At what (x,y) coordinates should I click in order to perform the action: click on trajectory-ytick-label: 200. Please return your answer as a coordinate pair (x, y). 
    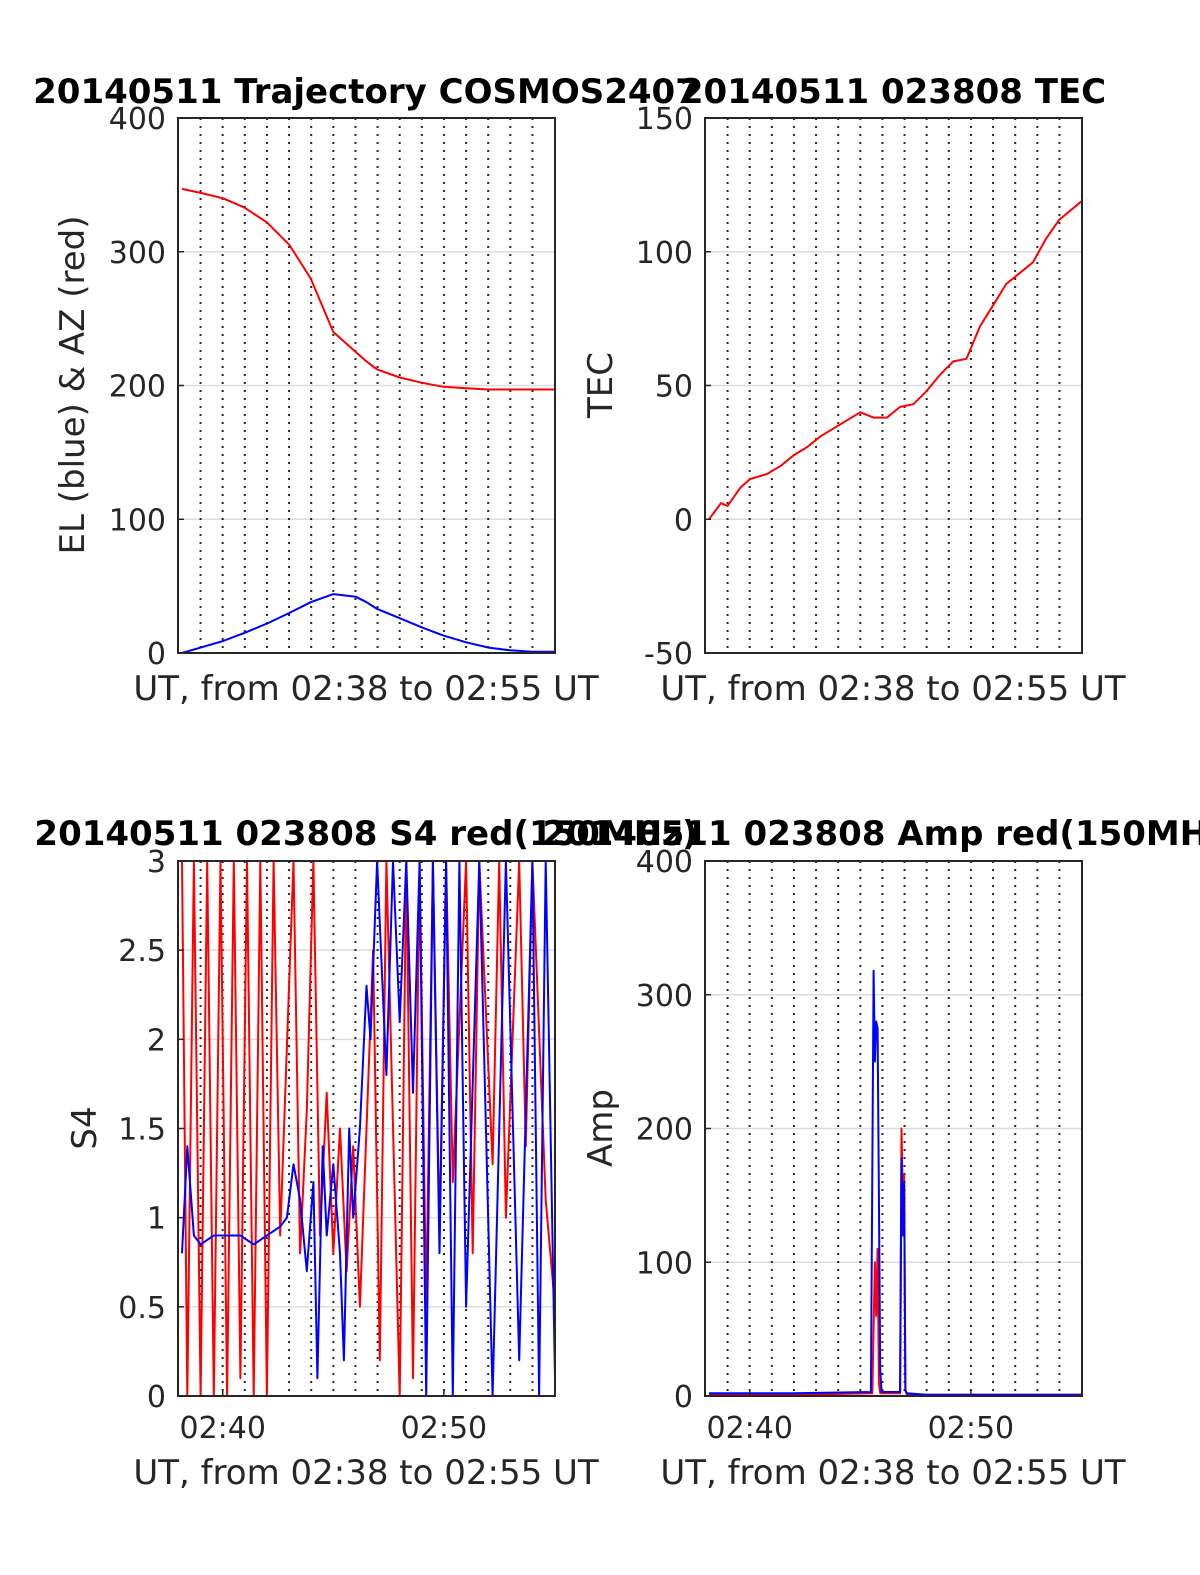
    Looking at the image, I should click on (137, 387).